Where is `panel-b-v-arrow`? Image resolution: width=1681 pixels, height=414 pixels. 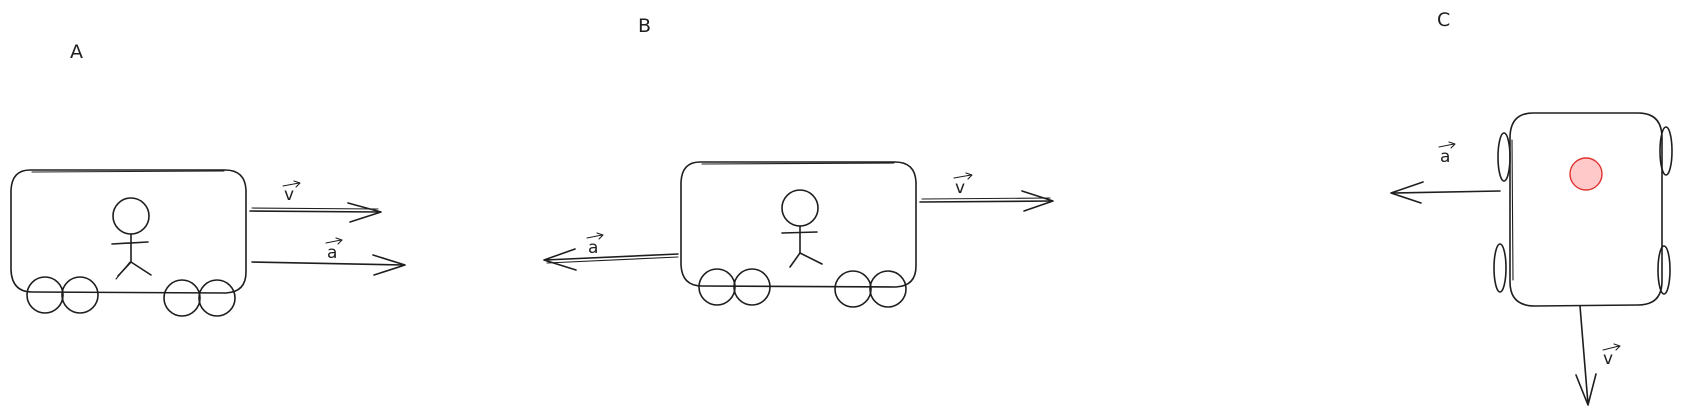 panel-b-v-arrow is located at coordinates (986, 201).